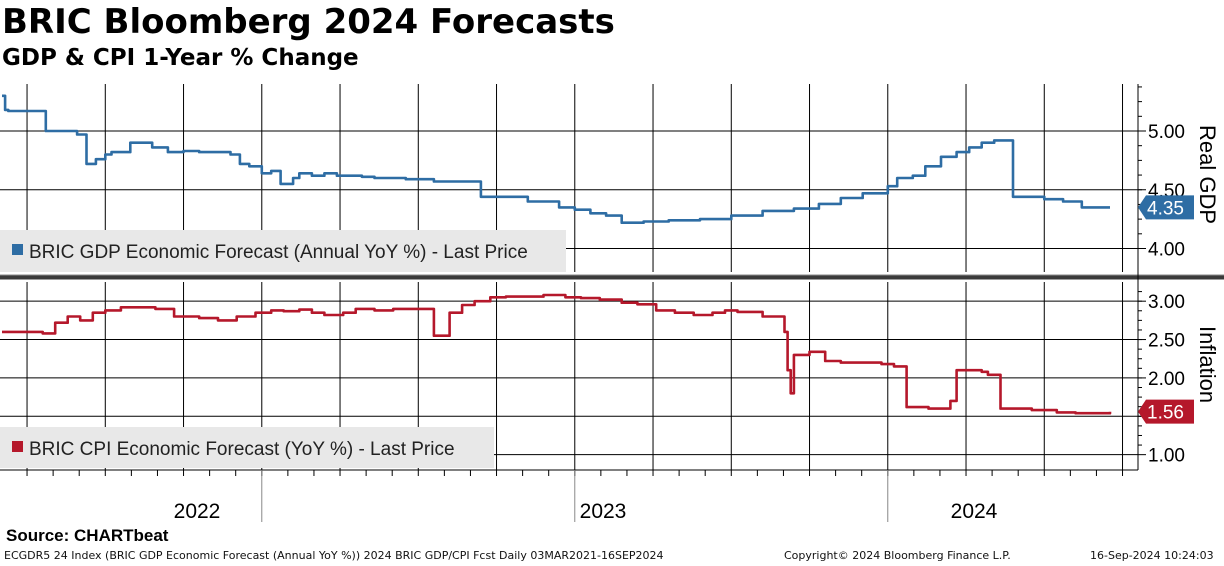  What do you see at coordinates (603, 511) in the screenshot?
I see `year-label-2023: 2023` at bounding box center [603, 511].